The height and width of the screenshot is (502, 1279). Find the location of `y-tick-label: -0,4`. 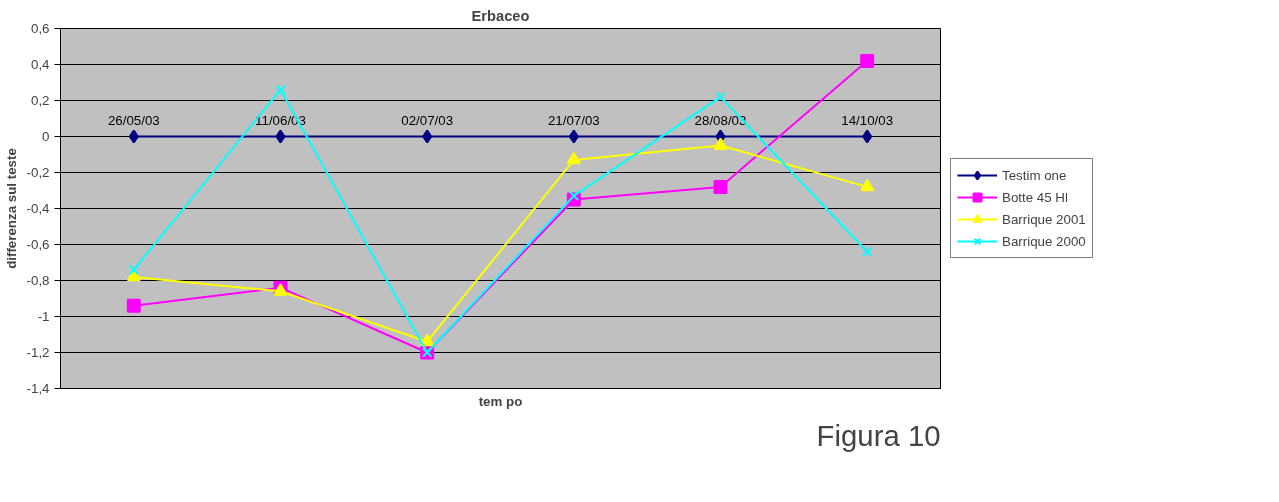

y-tick-label: -0,4 is located at coordinates (38, 208).